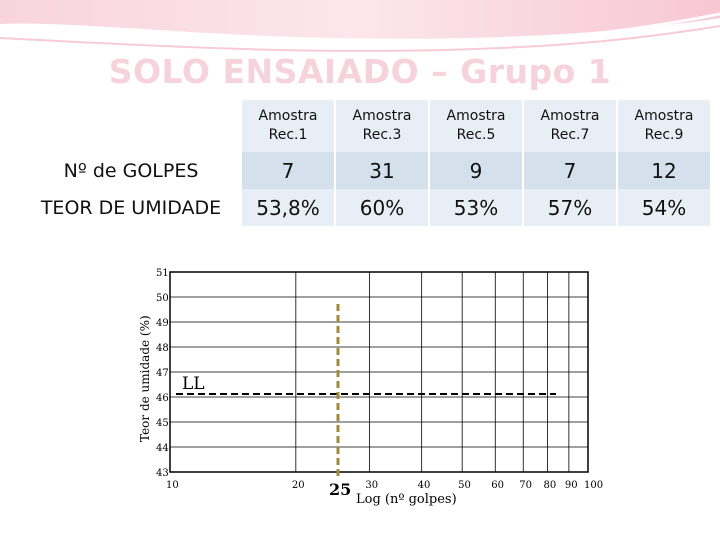  I want to click on row-label: TEOR DE UMIDADE, so click(131, 207).